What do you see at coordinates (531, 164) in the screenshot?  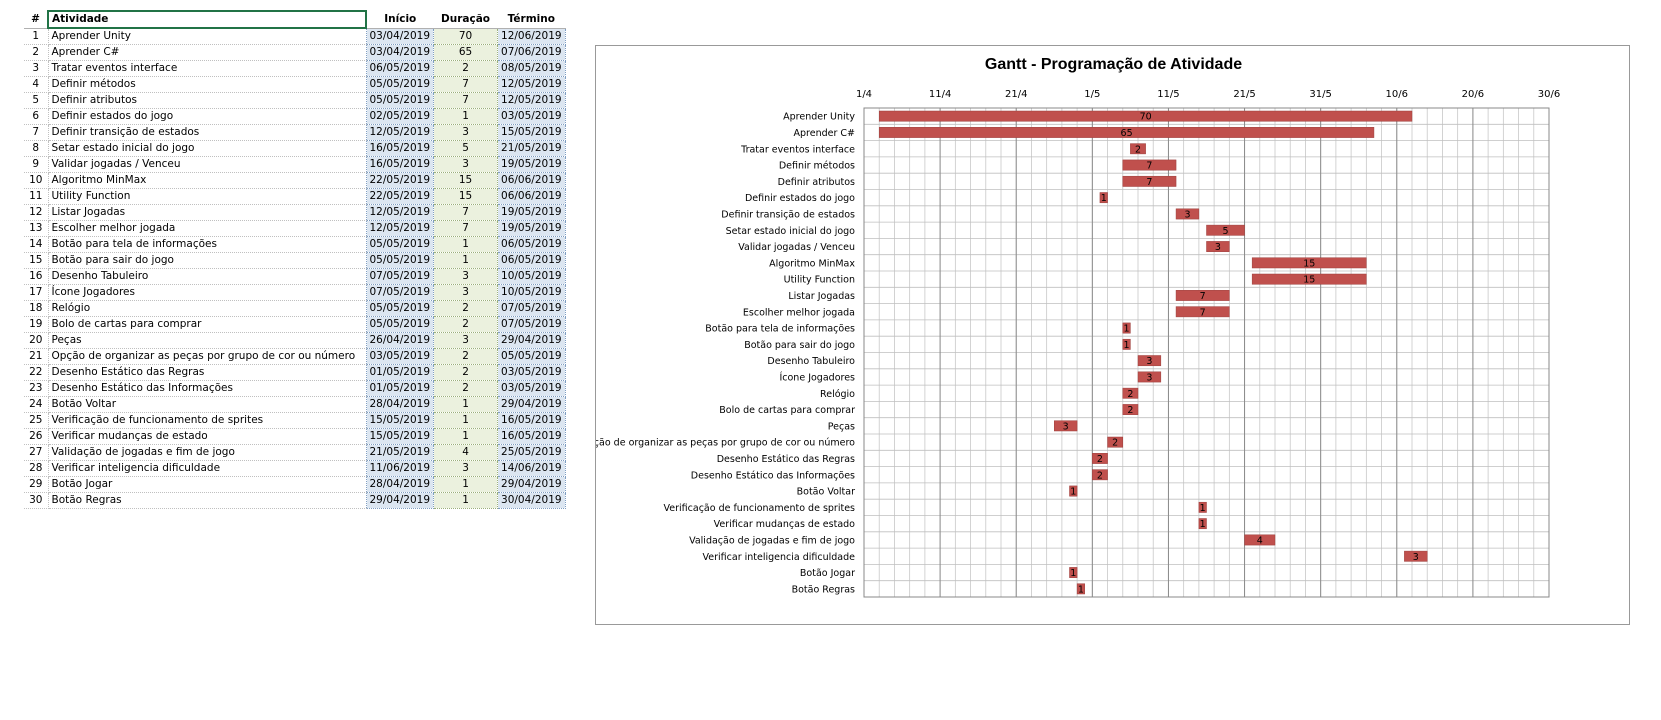 I see `end-date-cell: 19/05/2019` at bounding box center [531, 164].